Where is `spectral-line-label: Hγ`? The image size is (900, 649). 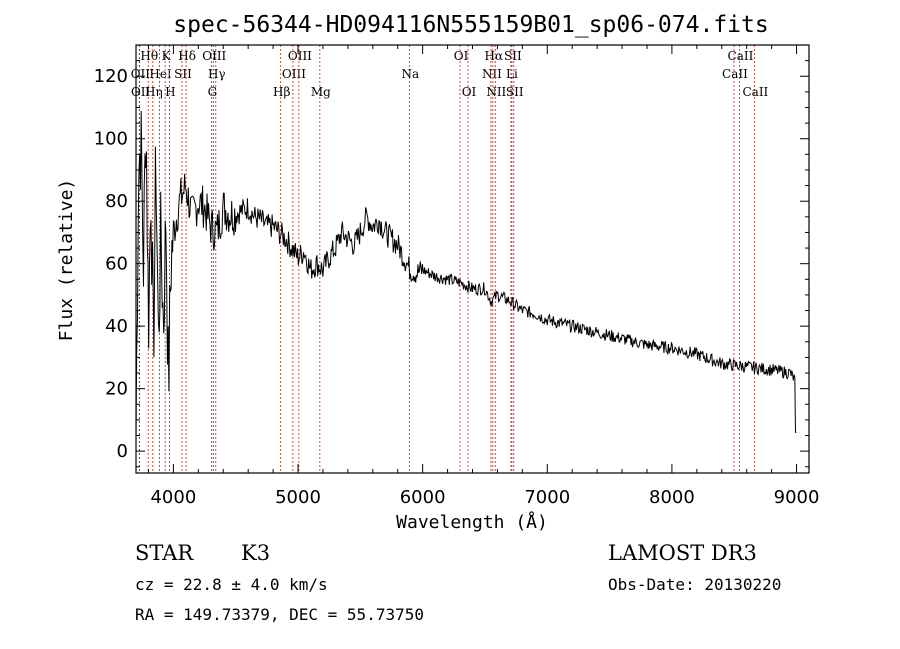 spectral-line-label: Hγ is located at coordinates (217, 74).